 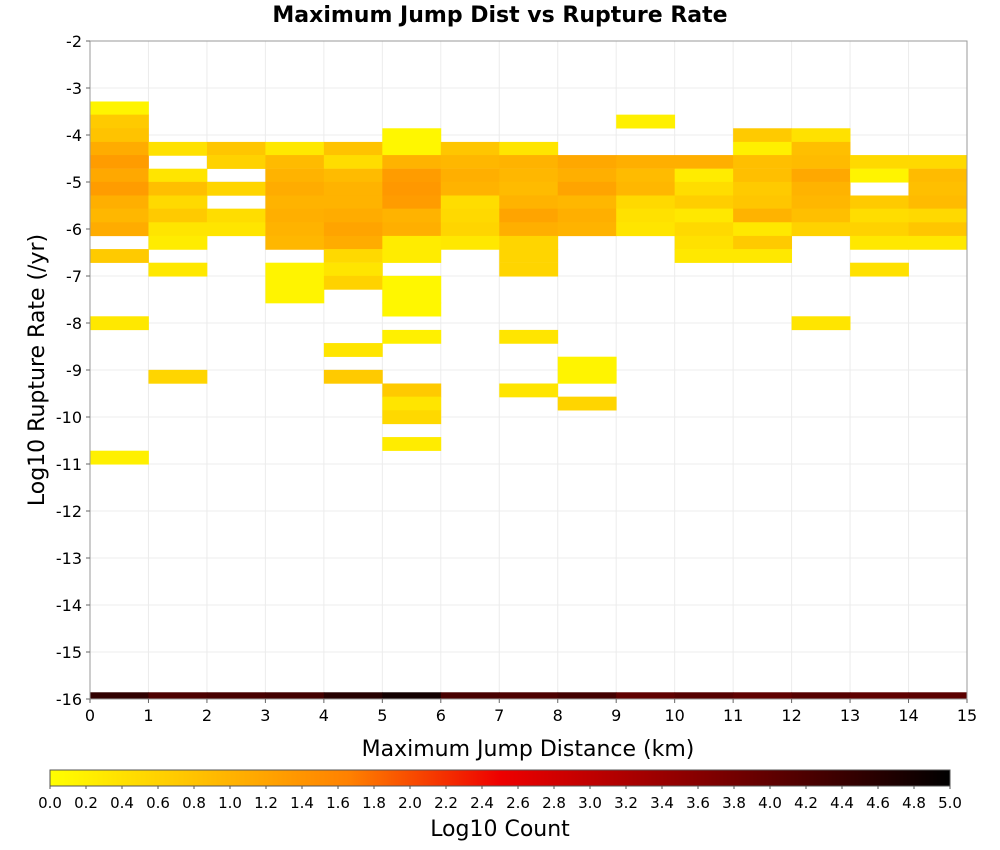 What do you see at coordinates (74, 182) in the screenshot?
I see `y-tick-label: -5` at bounding box center [74, 182].